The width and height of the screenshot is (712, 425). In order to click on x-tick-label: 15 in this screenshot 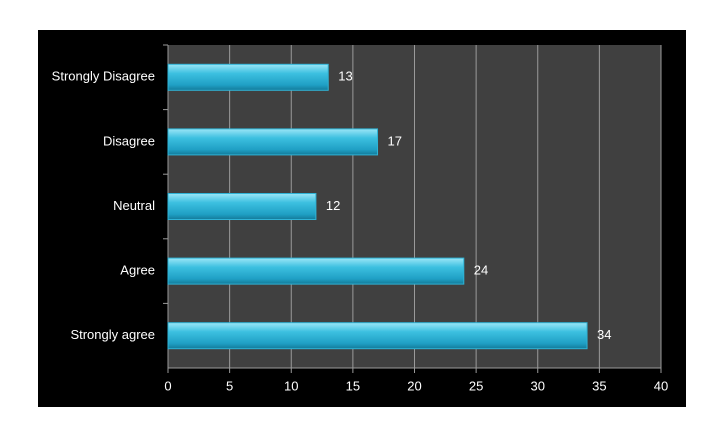, I will do `click(353, 385)`.